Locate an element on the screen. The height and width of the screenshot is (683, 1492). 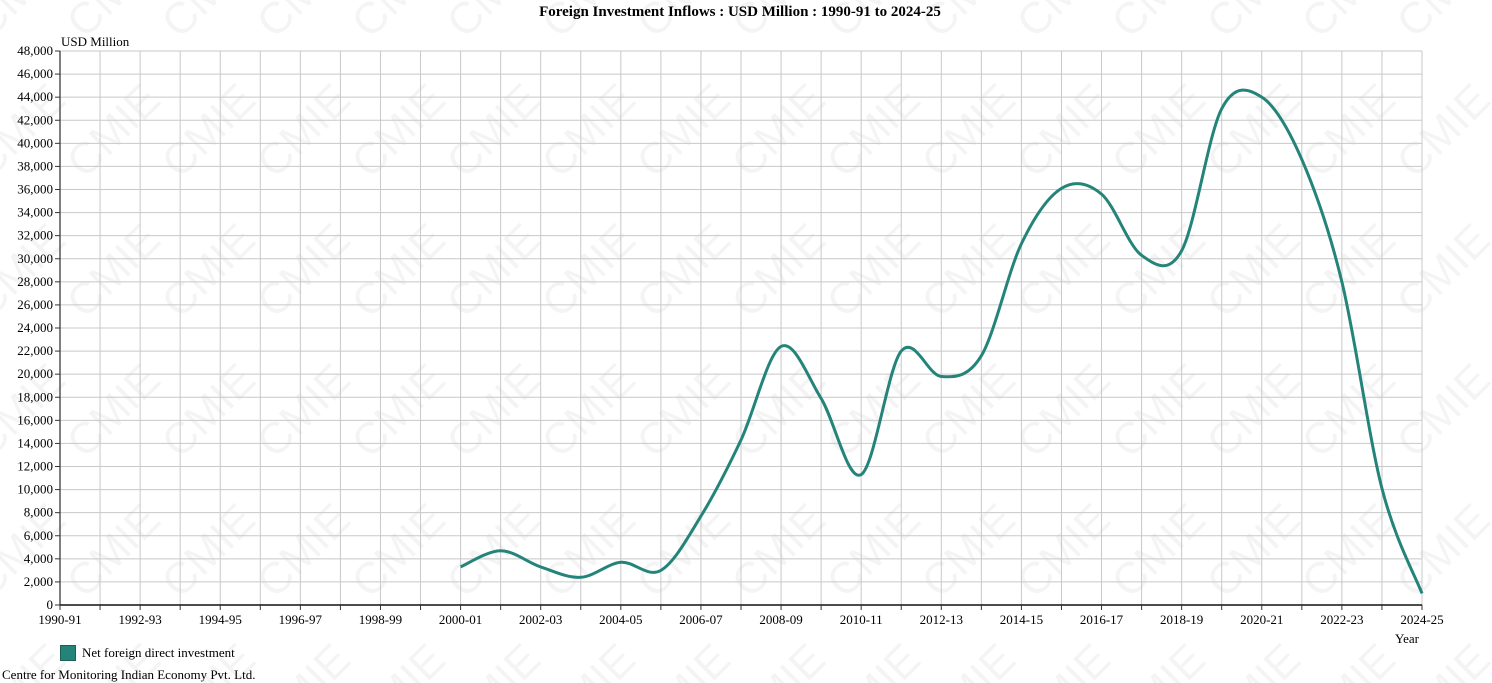
y-tick-label: 46,000 is located at coordinates (35, 73).